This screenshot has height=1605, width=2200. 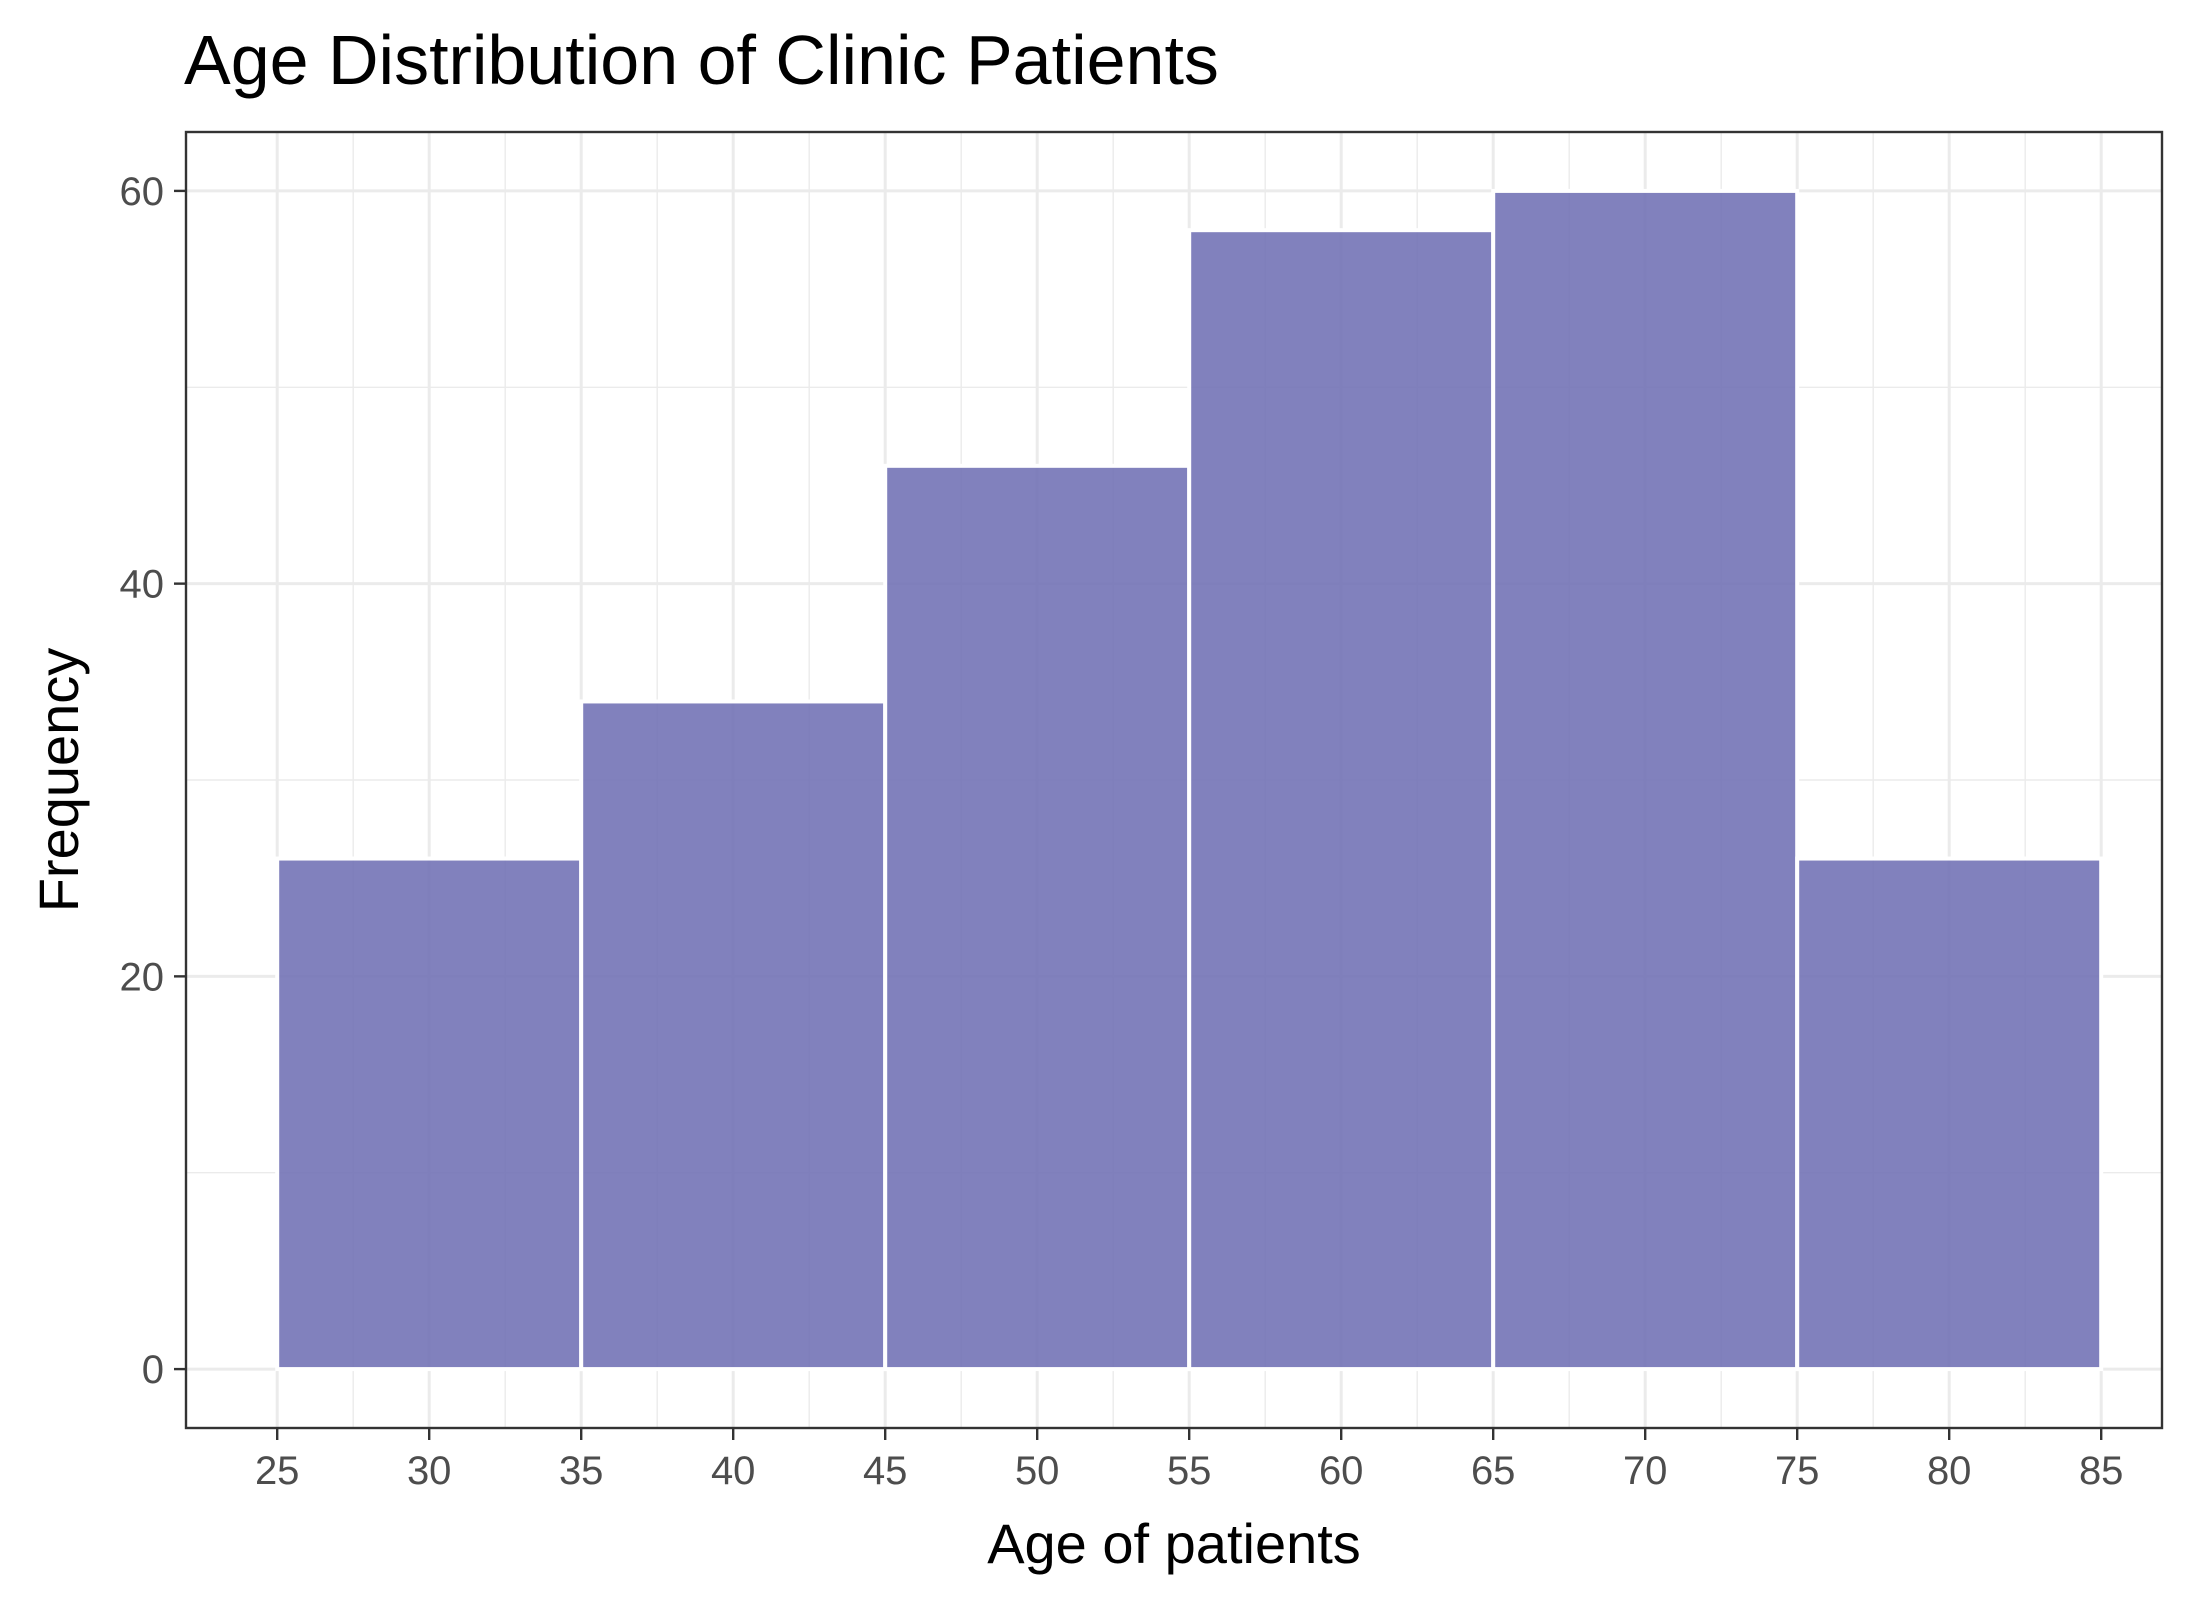 I want to click on x-tick-label: 85, so click(x=2101, y=1471).